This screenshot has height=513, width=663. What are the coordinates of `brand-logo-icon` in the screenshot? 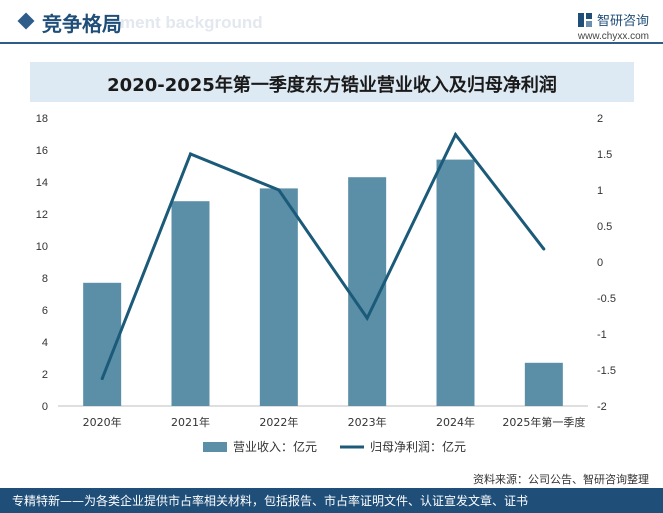 It's located at (584, 19).